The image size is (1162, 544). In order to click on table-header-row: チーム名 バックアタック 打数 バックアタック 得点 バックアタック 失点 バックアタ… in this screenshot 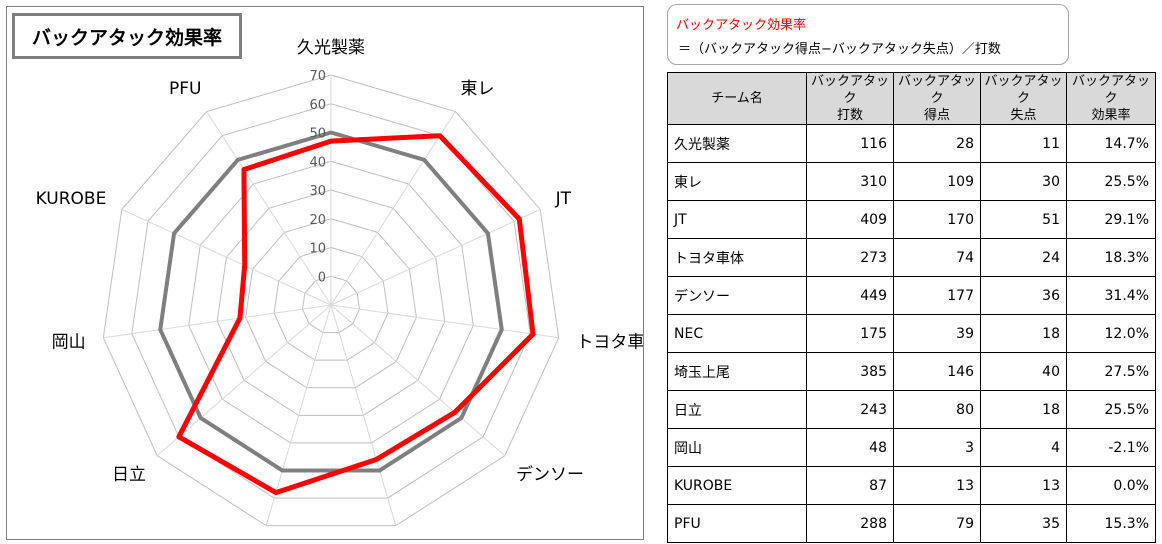, I will do `click(911, 98)`.